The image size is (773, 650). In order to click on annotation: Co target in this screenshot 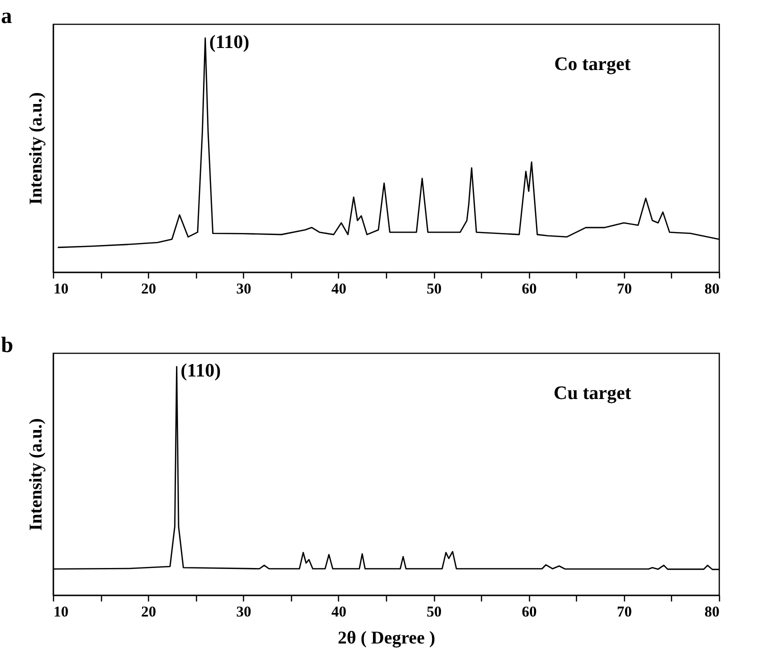, I will do `click(593, 64)`.